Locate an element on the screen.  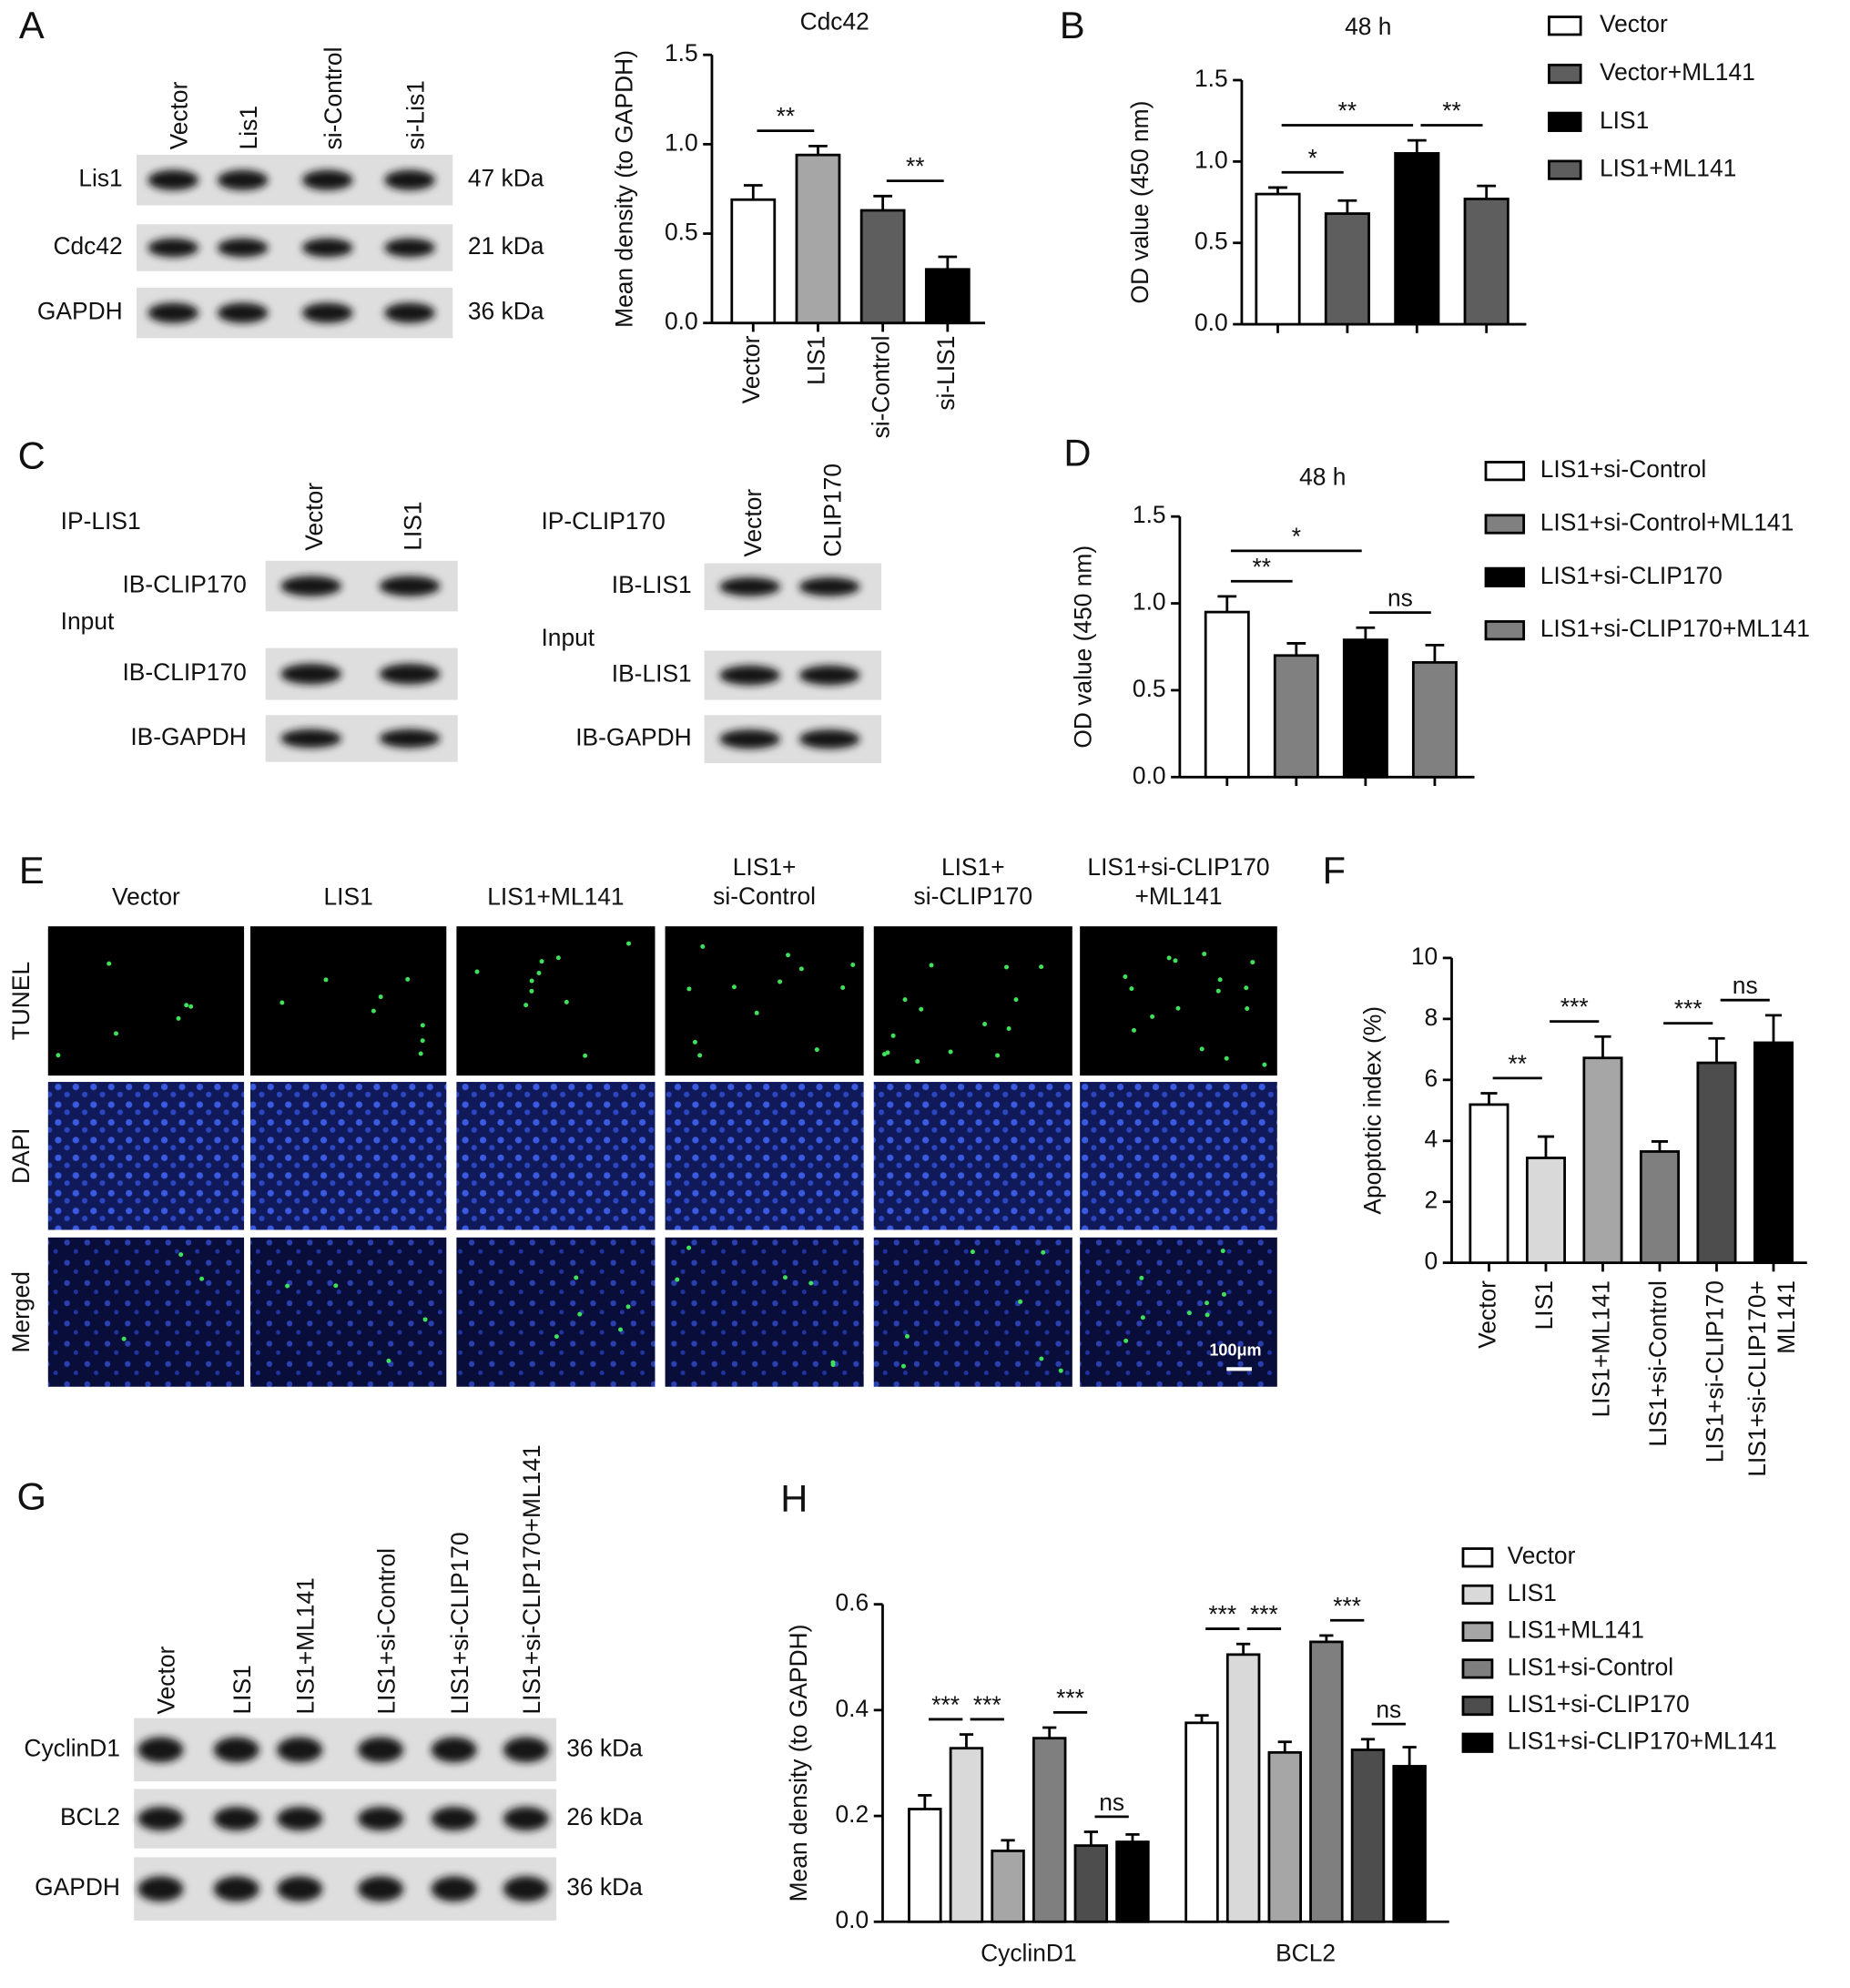
lane-label: LIS1+si-CLIP170+ML141 is located at coordinates (532, 1579).